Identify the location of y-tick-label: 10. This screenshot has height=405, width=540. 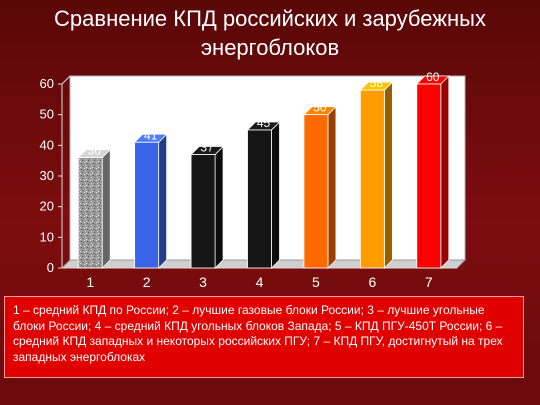
(47, 236).